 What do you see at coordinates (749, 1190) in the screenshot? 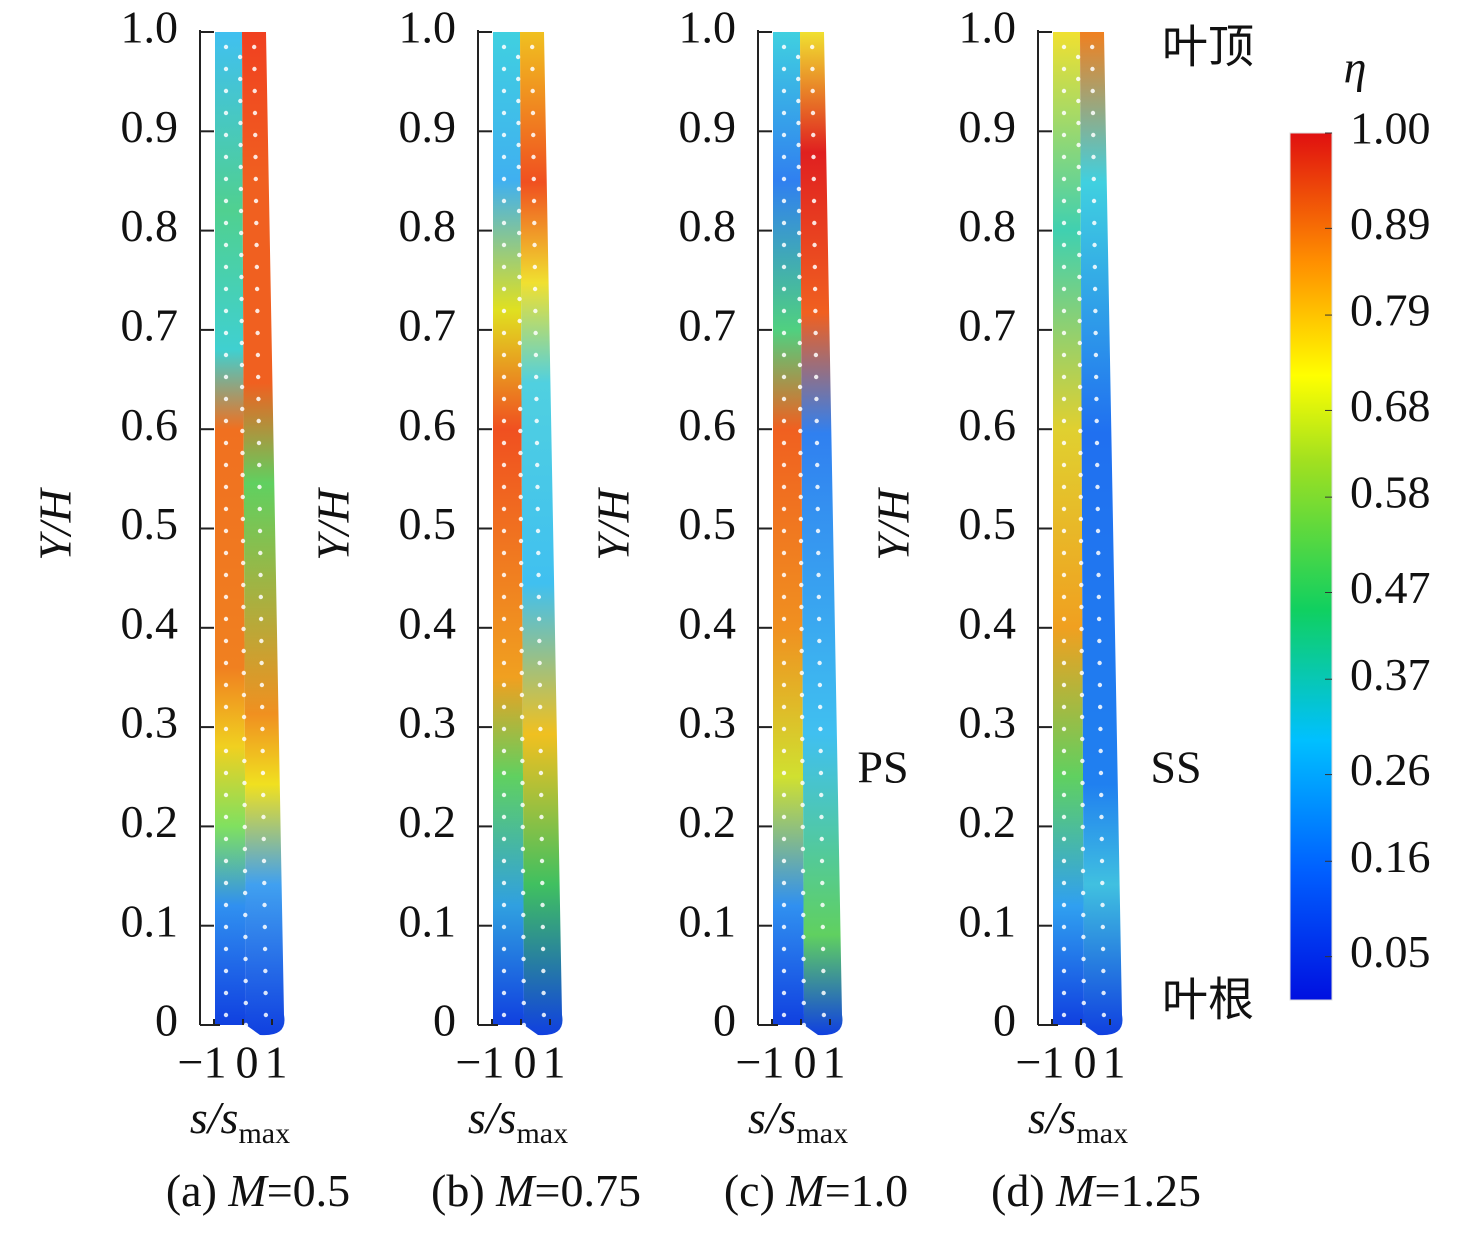
I see `panel-letter: (c)` at bounding box center [749, 1190].